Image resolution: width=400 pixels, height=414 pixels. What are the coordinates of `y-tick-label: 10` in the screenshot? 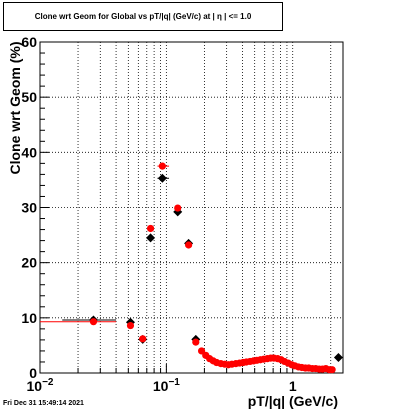 It's located at (29, 318).